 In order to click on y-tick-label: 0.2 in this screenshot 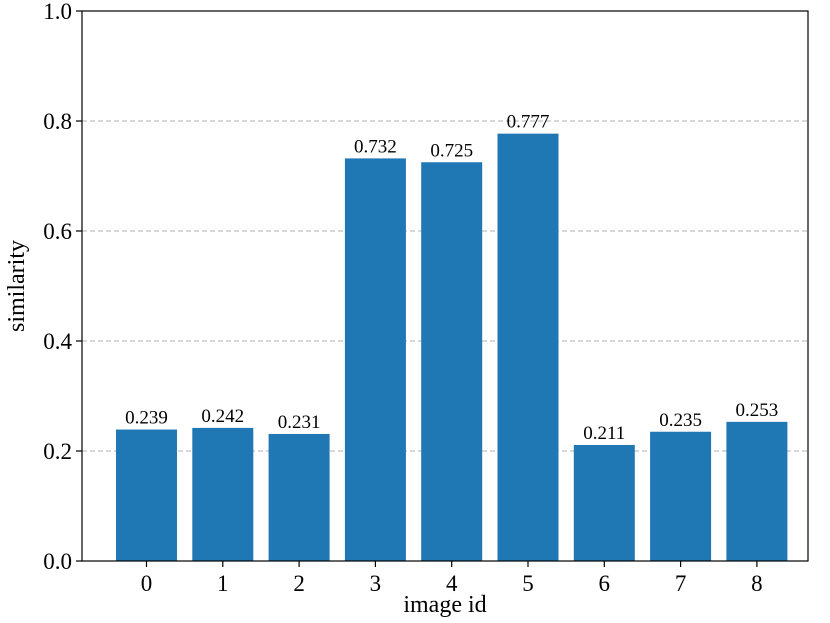, I will do `click(57, 451)`.